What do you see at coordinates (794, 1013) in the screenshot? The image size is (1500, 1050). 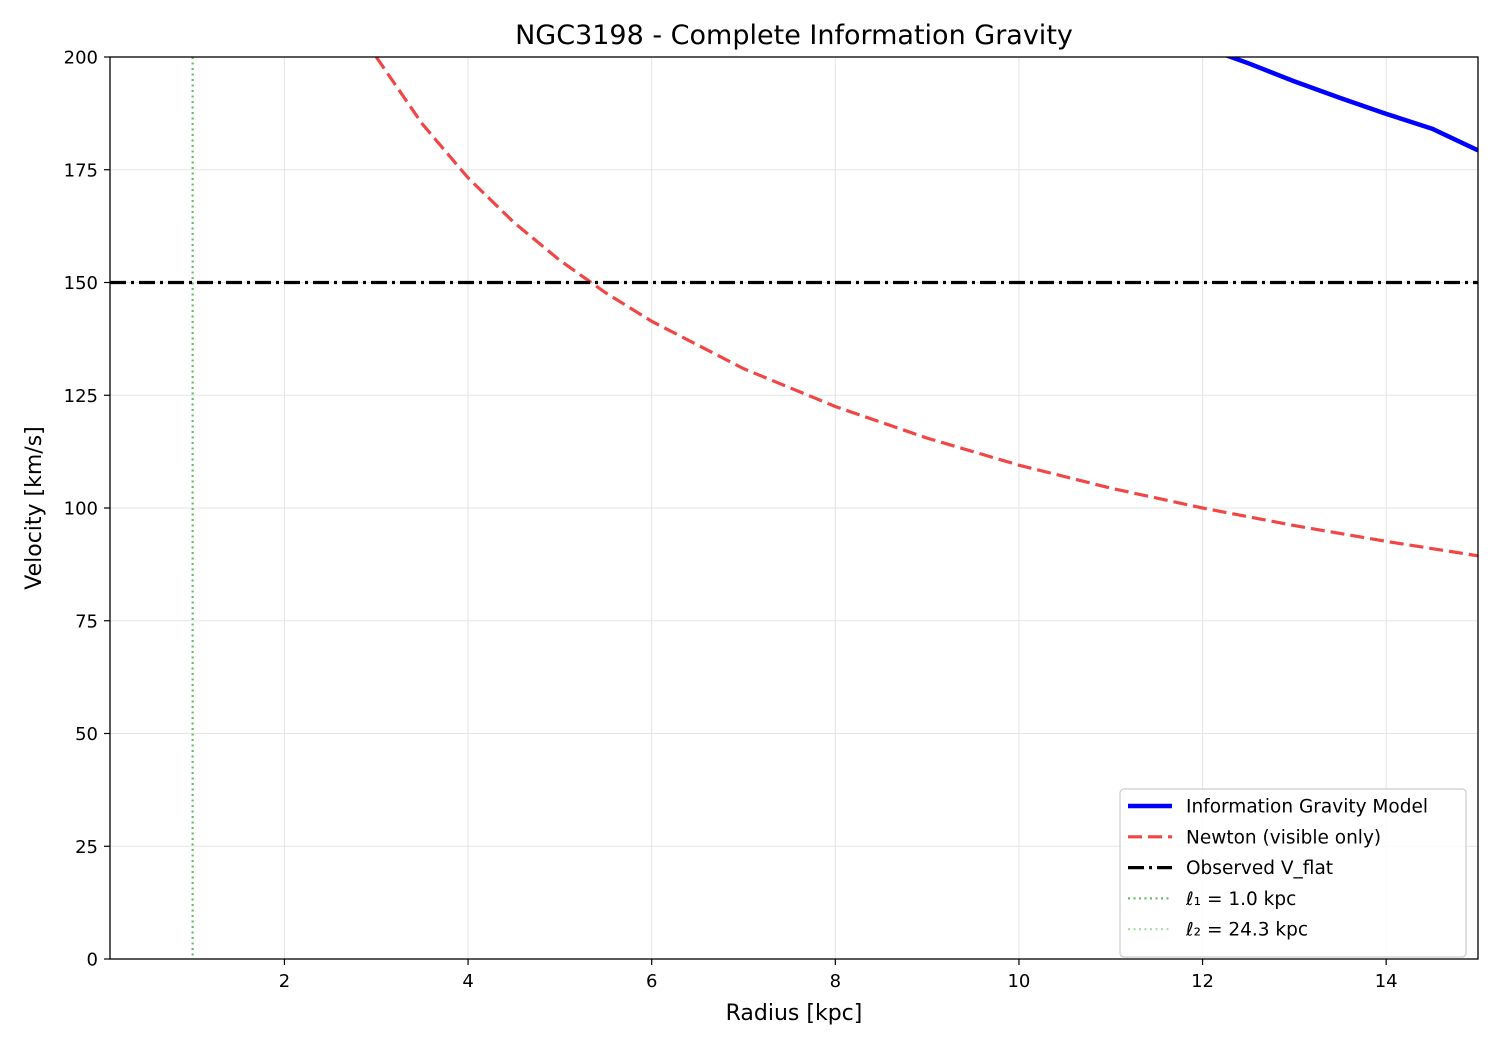 I see `x-axis-label: Radius [kpc]` at bounding box center [794, 1013].